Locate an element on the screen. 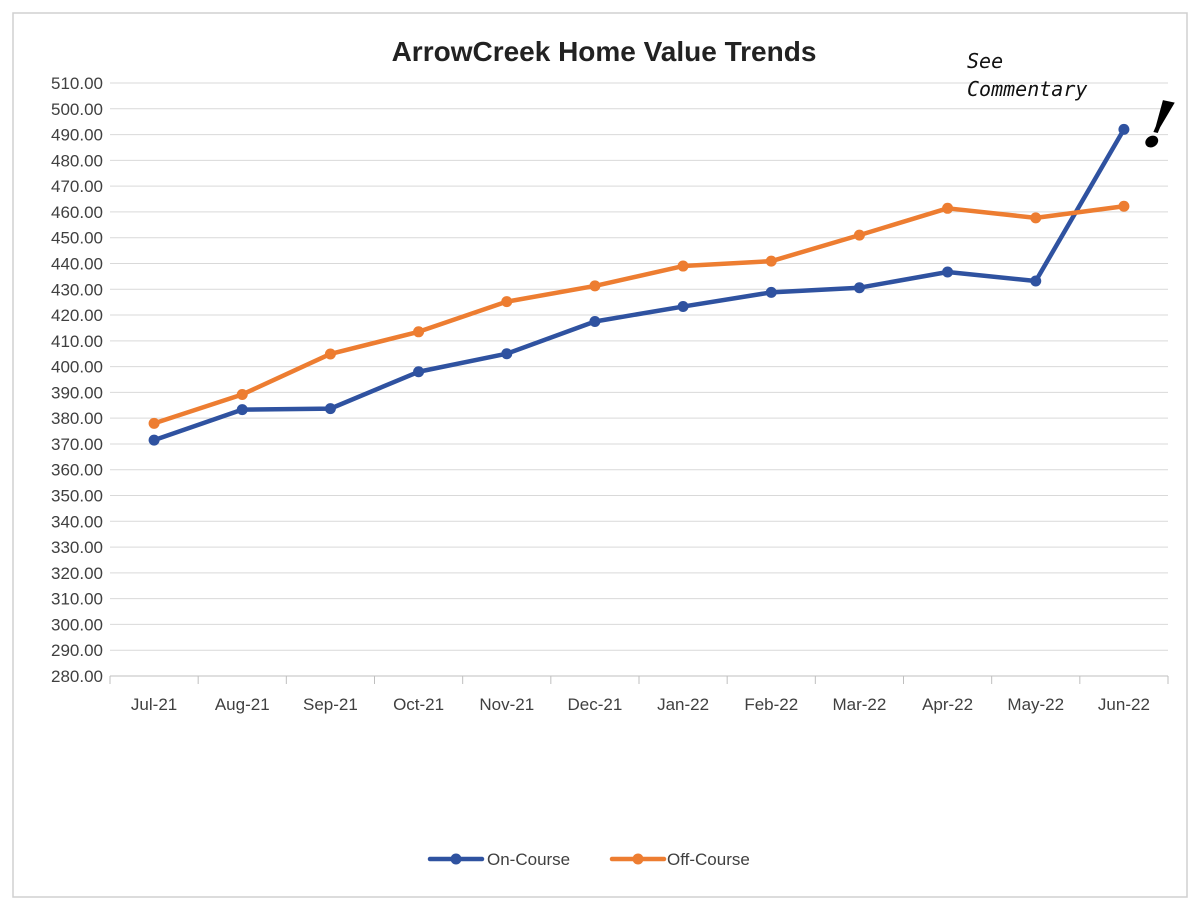 This screenshot has width=1200, height=915. y-tick-label: 480.00 is located at coordinates (77, 160).